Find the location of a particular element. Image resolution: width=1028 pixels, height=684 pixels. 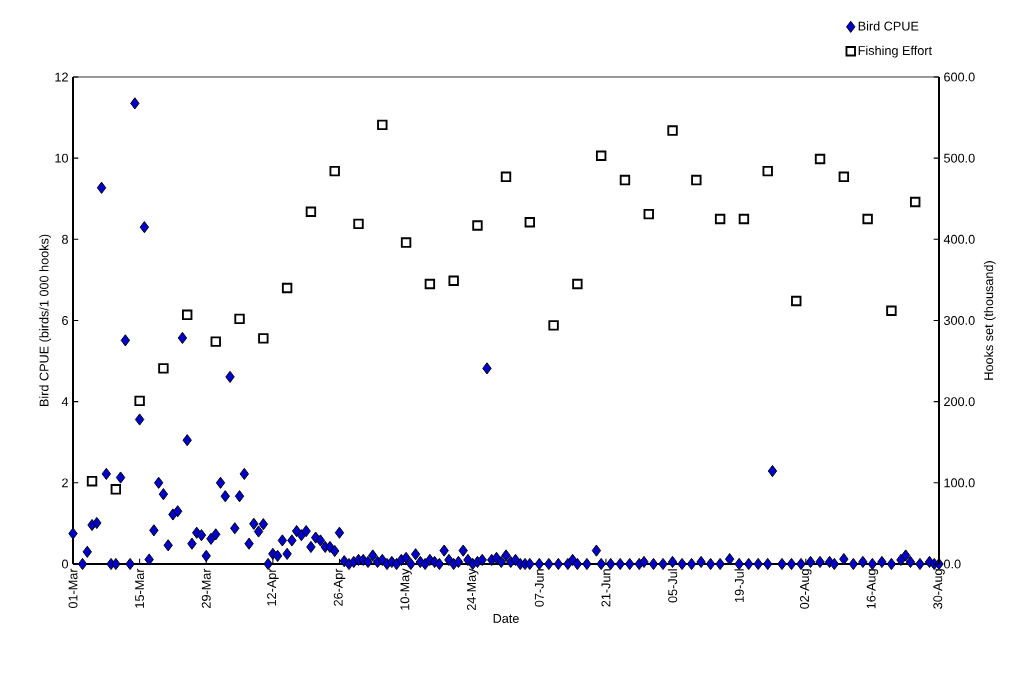

y2-tick-label: 600.0 is located at coordinates (959, 77).